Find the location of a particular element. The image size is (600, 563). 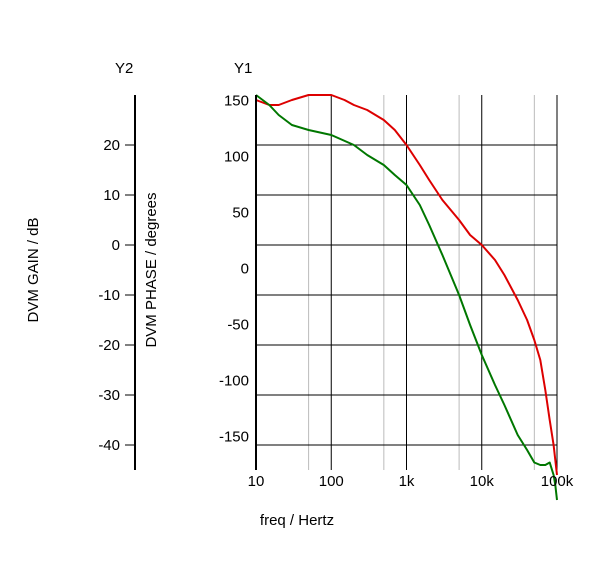

y1-tick-label: -150 is located at coordinates (234, 436).